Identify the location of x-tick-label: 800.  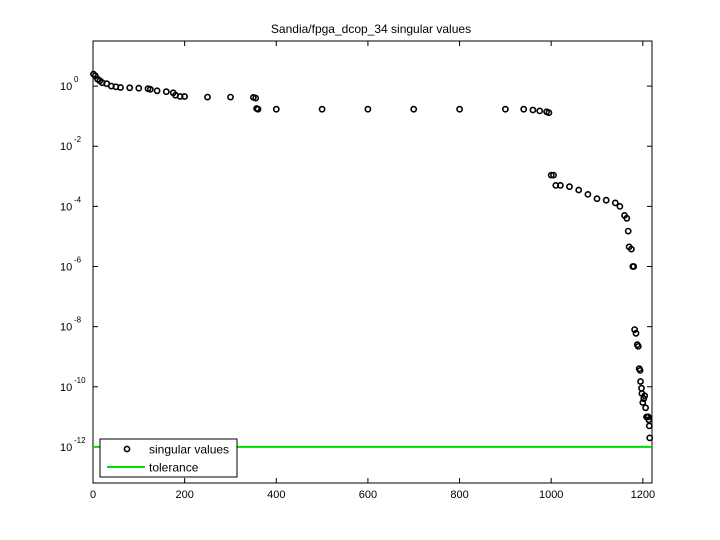
(459, 495).